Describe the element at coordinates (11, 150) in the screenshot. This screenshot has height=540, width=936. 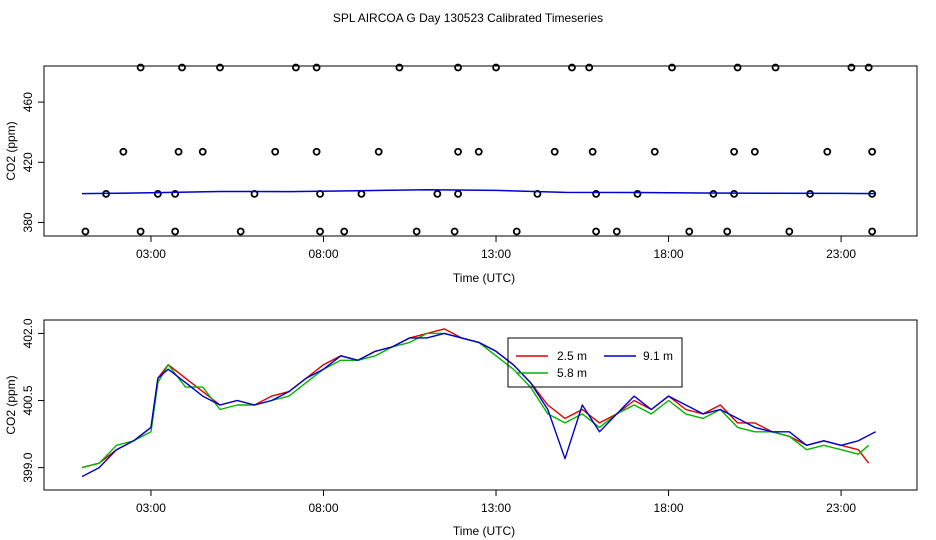
I see `top-y-axis-label: CO2 (ppm)` at that location.